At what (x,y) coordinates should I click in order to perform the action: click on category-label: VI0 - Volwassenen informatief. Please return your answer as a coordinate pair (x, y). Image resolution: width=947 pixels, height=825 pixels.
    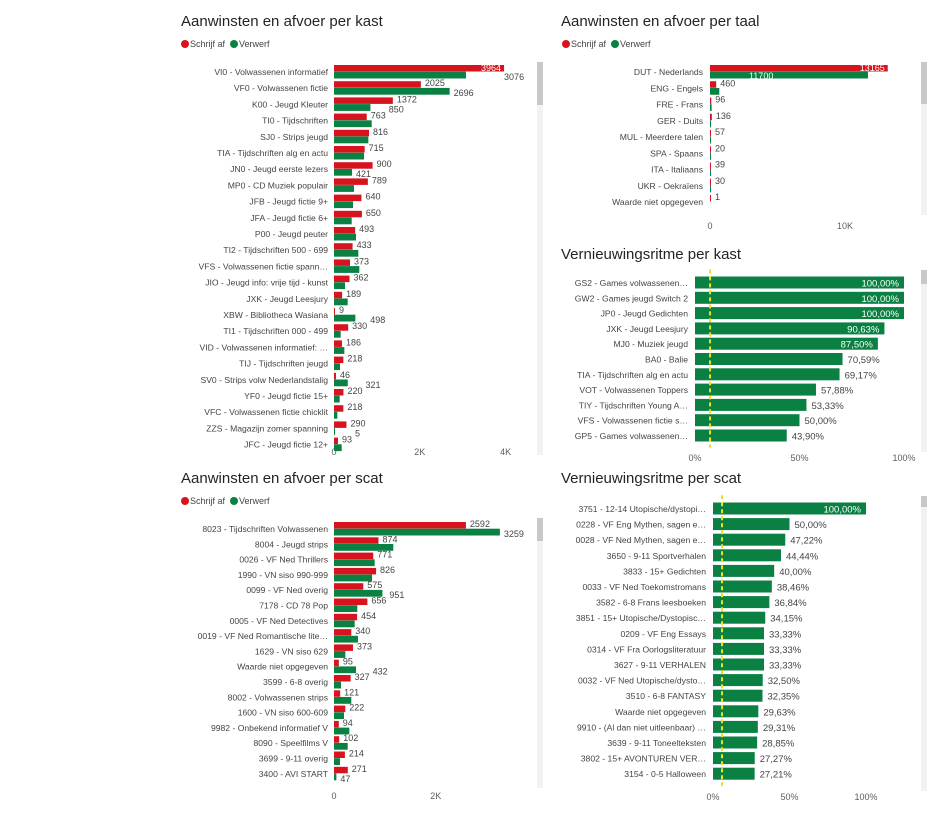
    Looking at the image, I should click on (271, 72).